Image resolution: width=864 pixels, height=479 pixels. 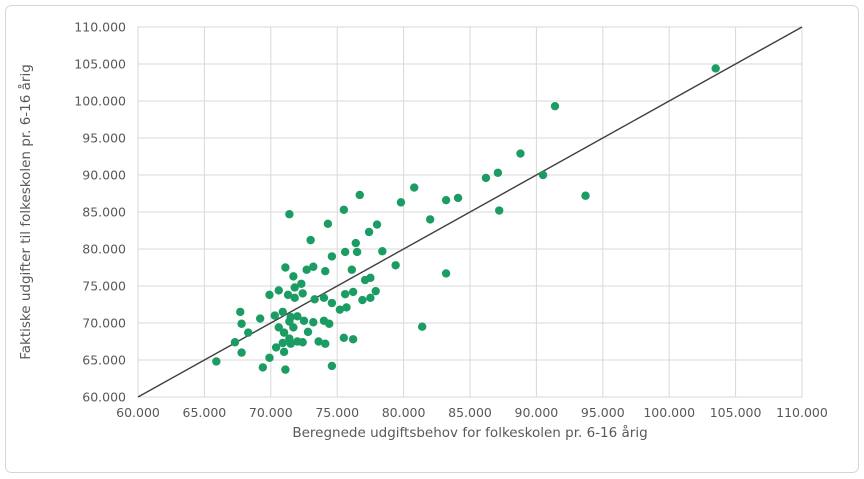 I want to click on y-tick-label: 65.000, so click(x=104, y=360).